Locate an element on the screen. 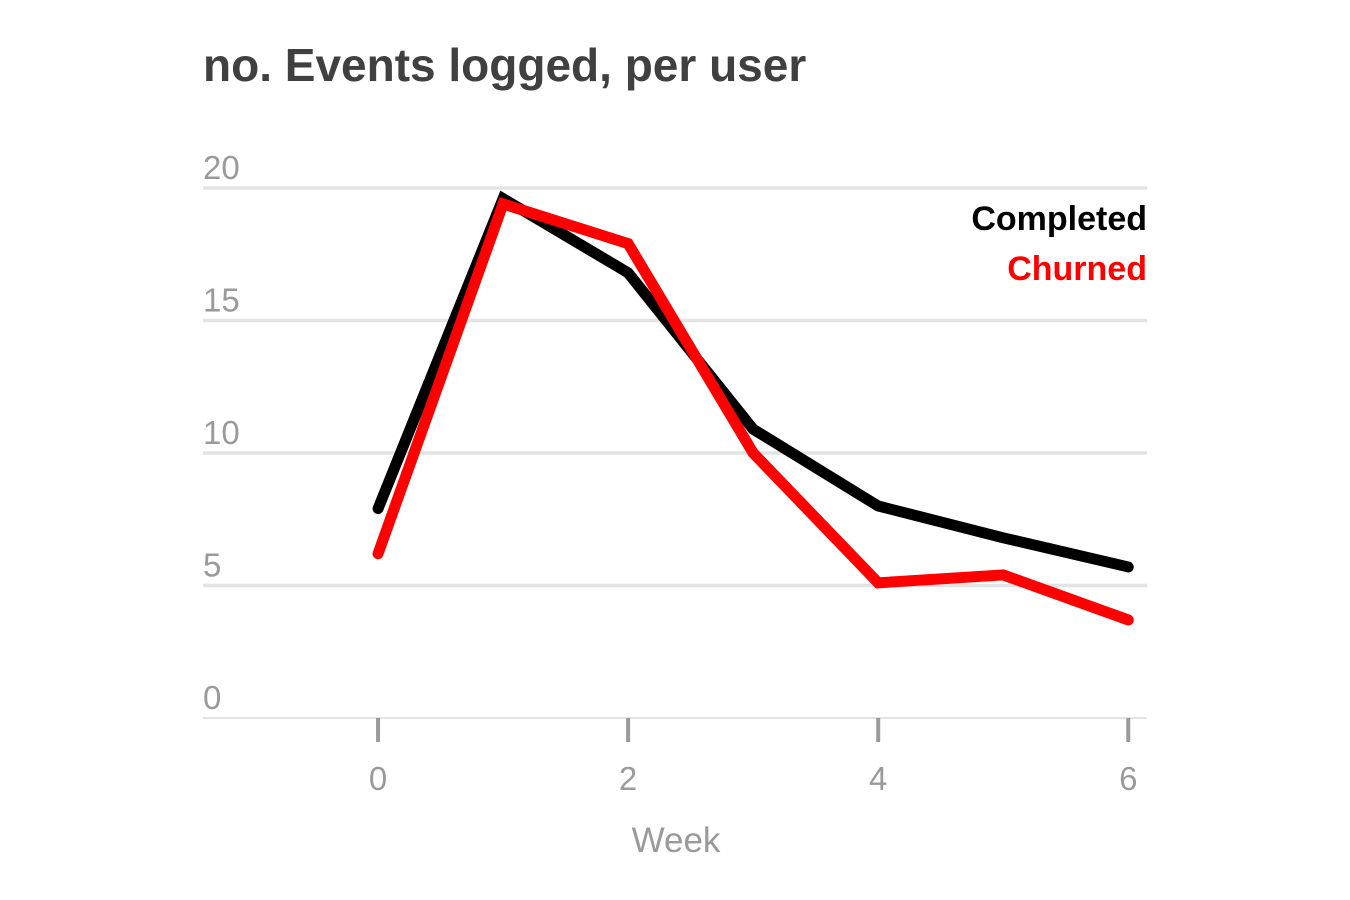 Image resolution: width=1350 pixels, height=900 pixels. chart-title: no. Events logged, per user is located at coordinates (505, 65).